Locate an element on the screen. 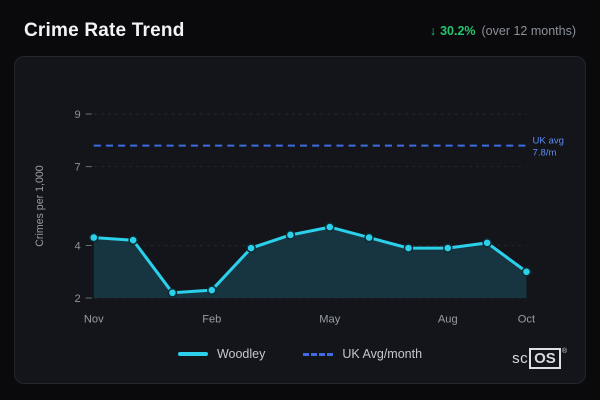 Image resolution: width=600 pixels, height=400 pixels. legend-item-uk-avg: UK Avg/month is located at coordinates (362, 354).